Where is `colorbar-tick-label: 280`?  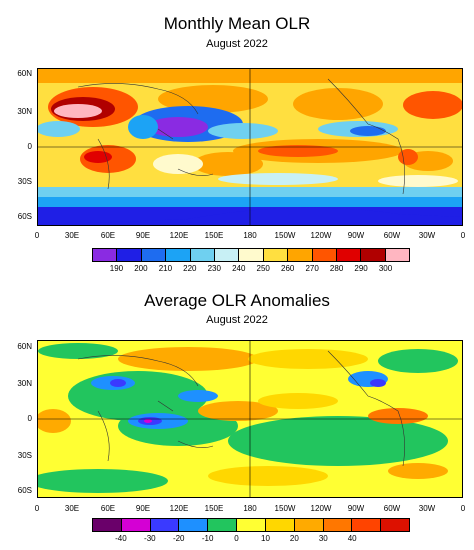 colorbar-tick-label: 280 is located at coordinates (336, 268).